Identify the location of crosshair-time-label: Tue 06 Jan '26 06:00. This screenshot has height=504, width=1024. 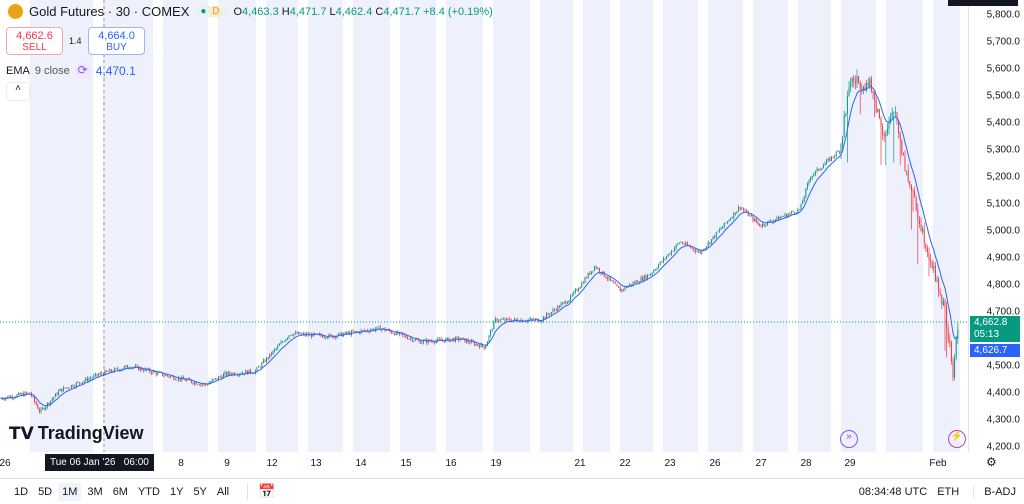
(99, 462).